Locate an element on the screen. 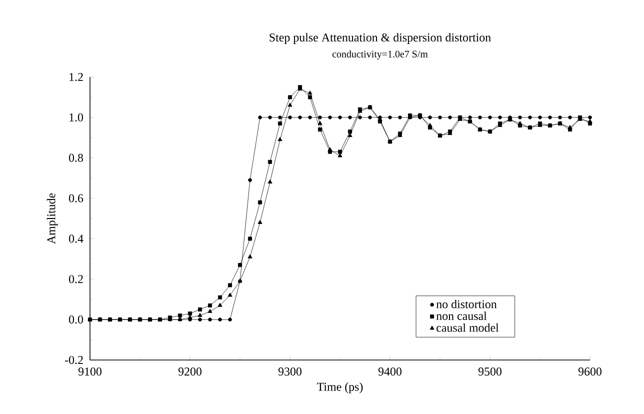 This screenshot has width=644, height=414. y-tick-label: 1.0 is located at coordinates (77, 117).